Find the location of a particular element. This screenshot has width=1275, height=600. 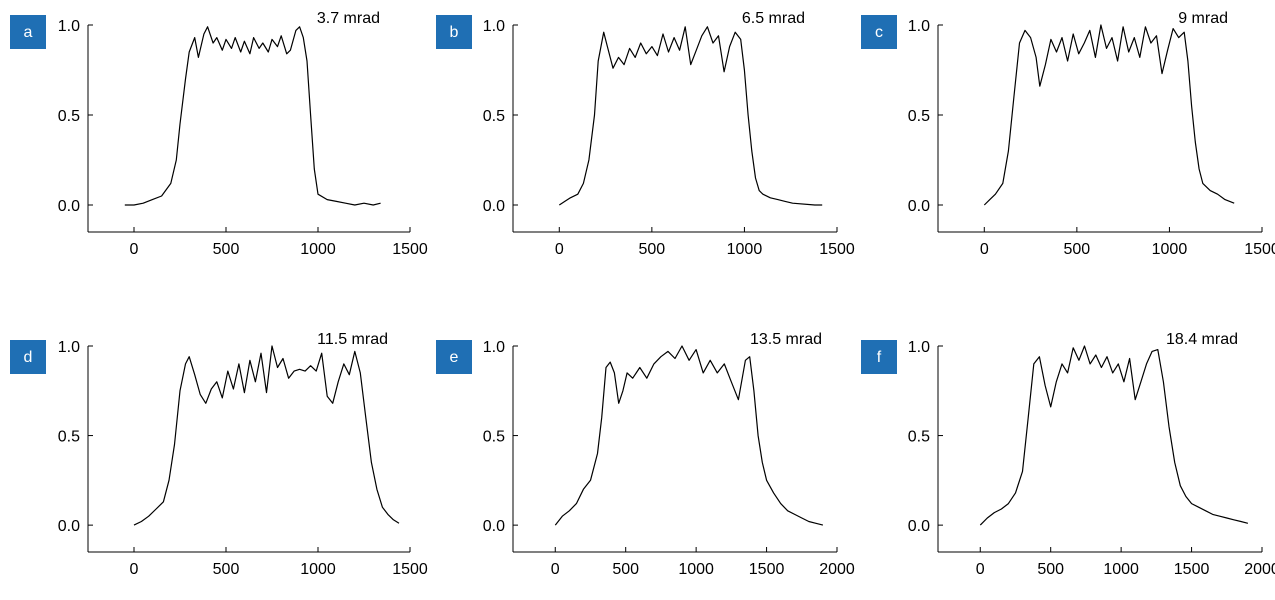

panel-letter: b is located at coordinates (454, 32).